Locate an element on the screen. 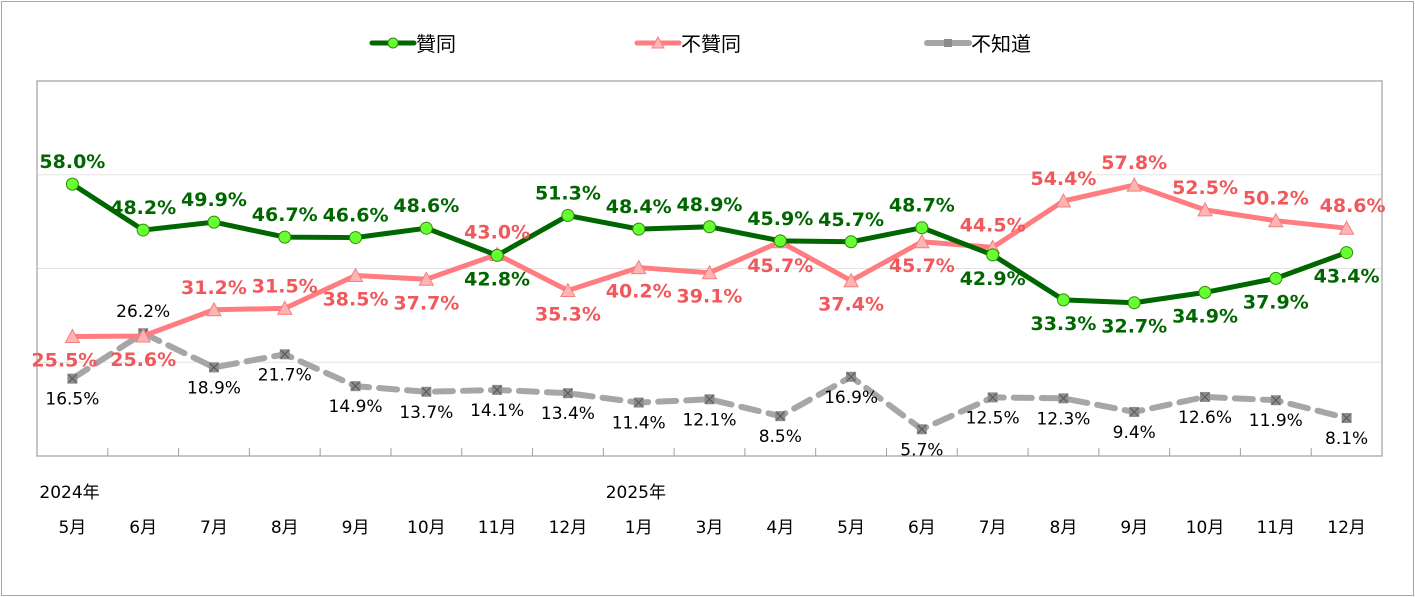 Image resolution: width=1415 pixels, height=597 pixels. data-label: 48.7% is located at coordinates (922, 206).